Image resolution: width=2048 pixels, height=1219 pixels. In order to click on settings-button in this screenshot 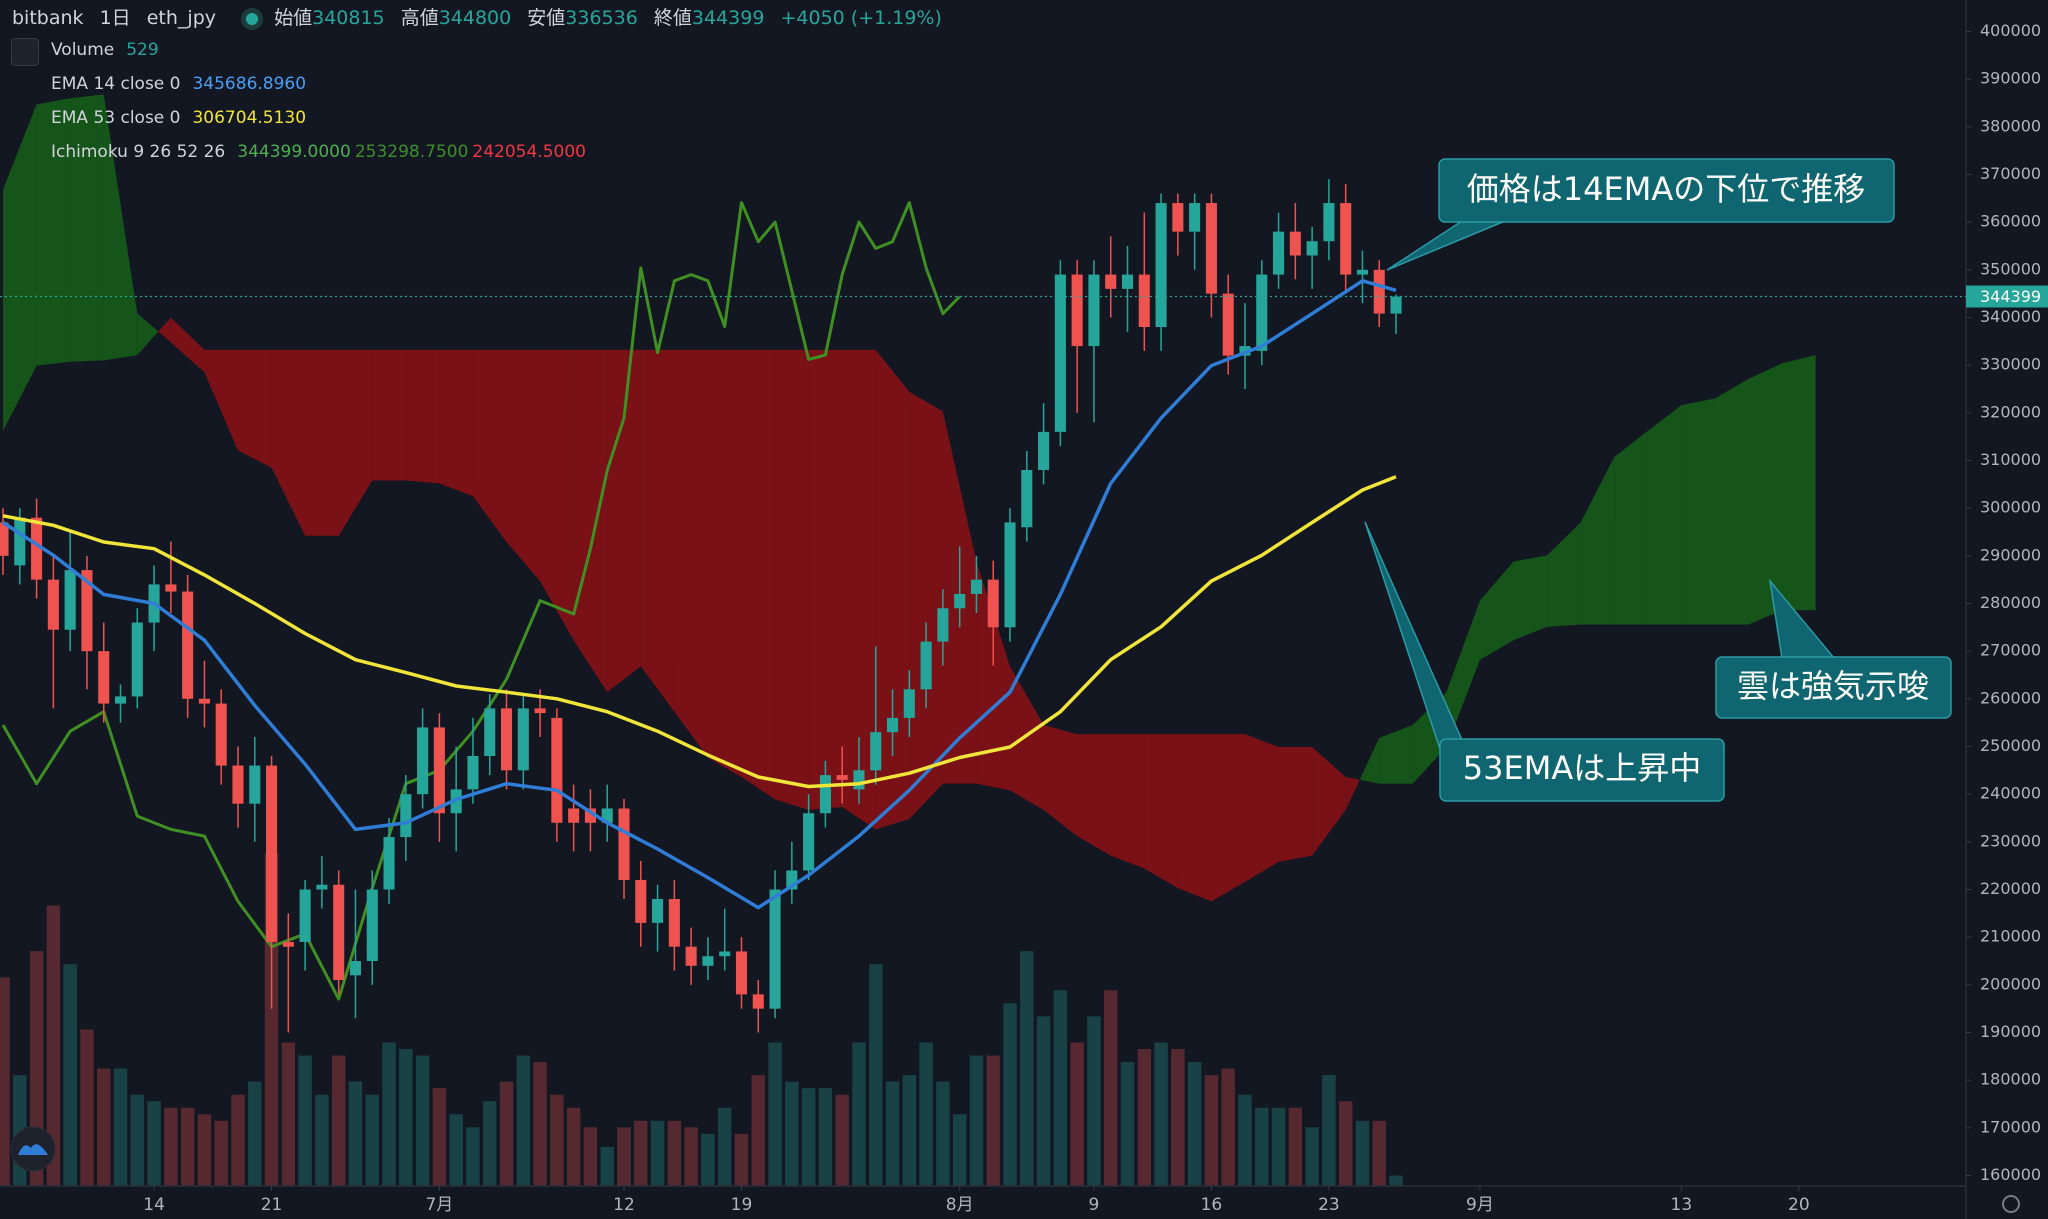, I will do `click(2011, 1204)`.